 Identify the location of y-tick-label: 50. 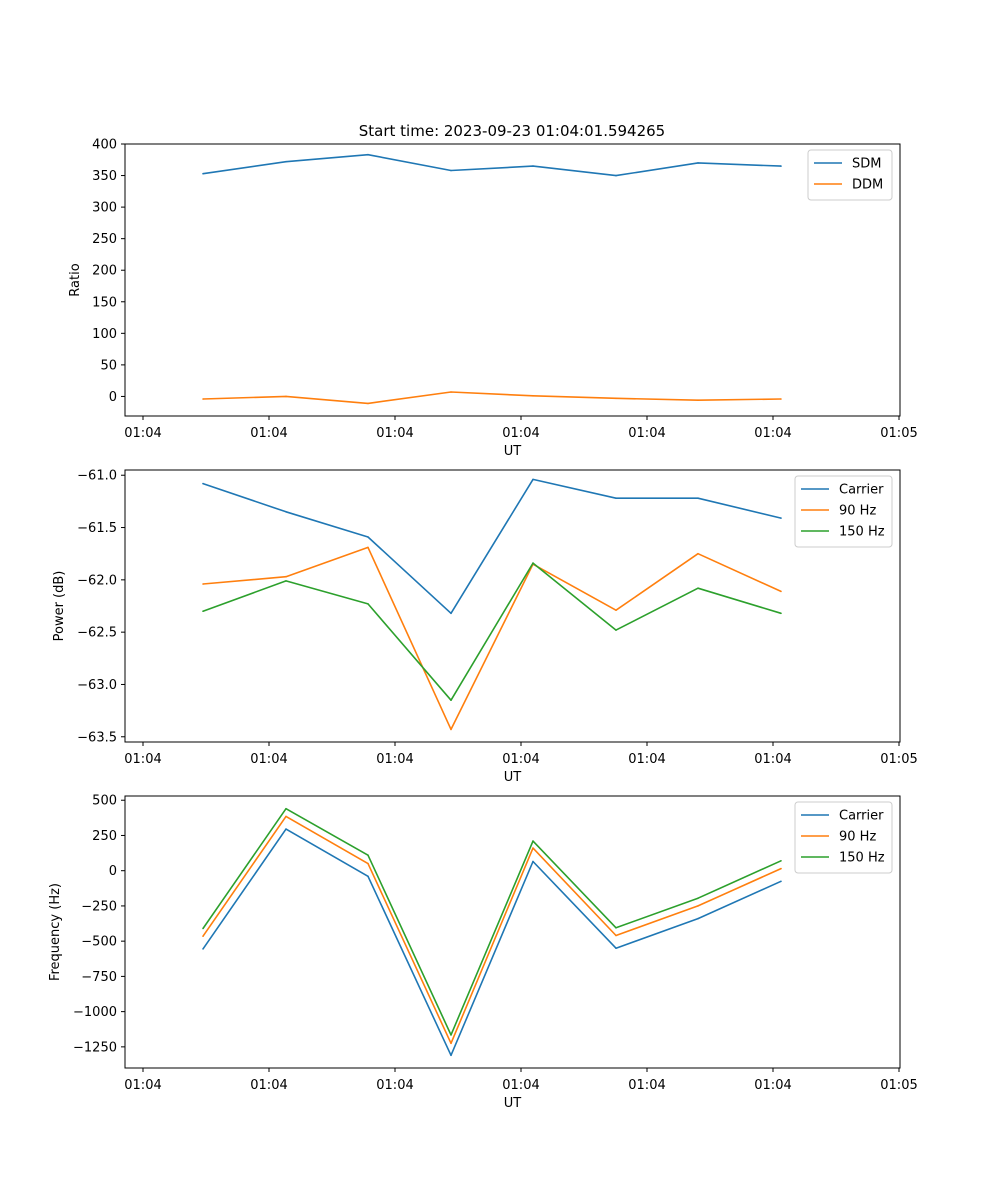
(108, 365).